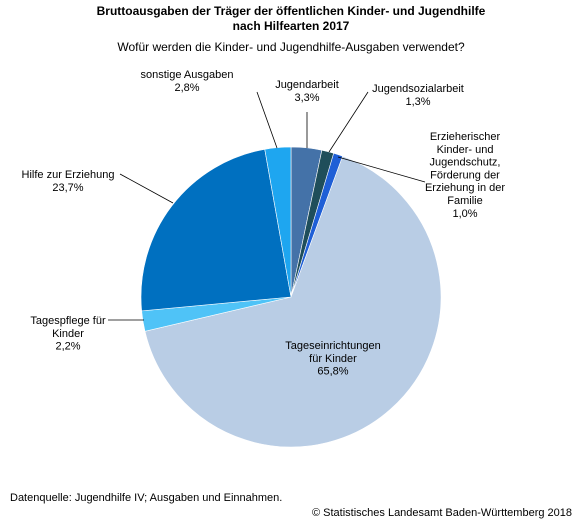  What do you see at coordinates (68, 175) in the screenshot?
I see `slice-label-line: Hilfe zur Erziehung` at bounding box center [68, 175].